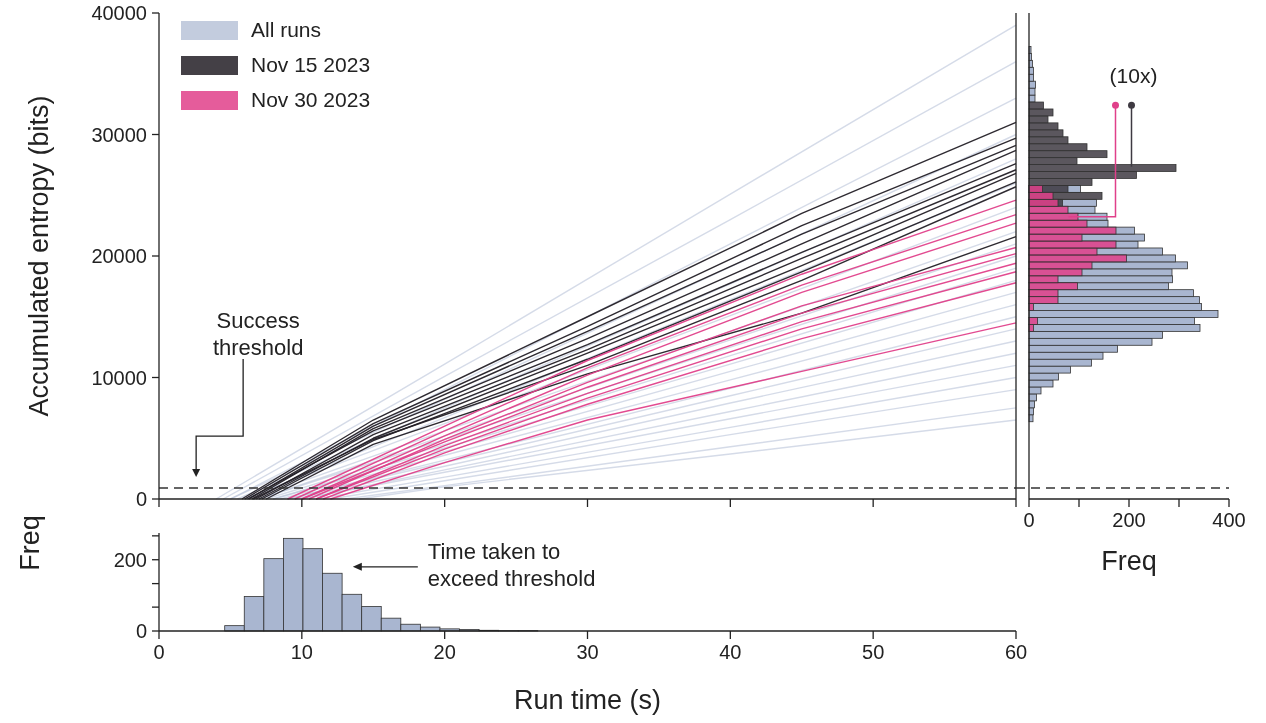 This screenshot has width=1266, height=723. What do you see at coordinates (130, 559) in the screenshot?
I see `y-tick-label: 200` at bounding box center [130, 559].